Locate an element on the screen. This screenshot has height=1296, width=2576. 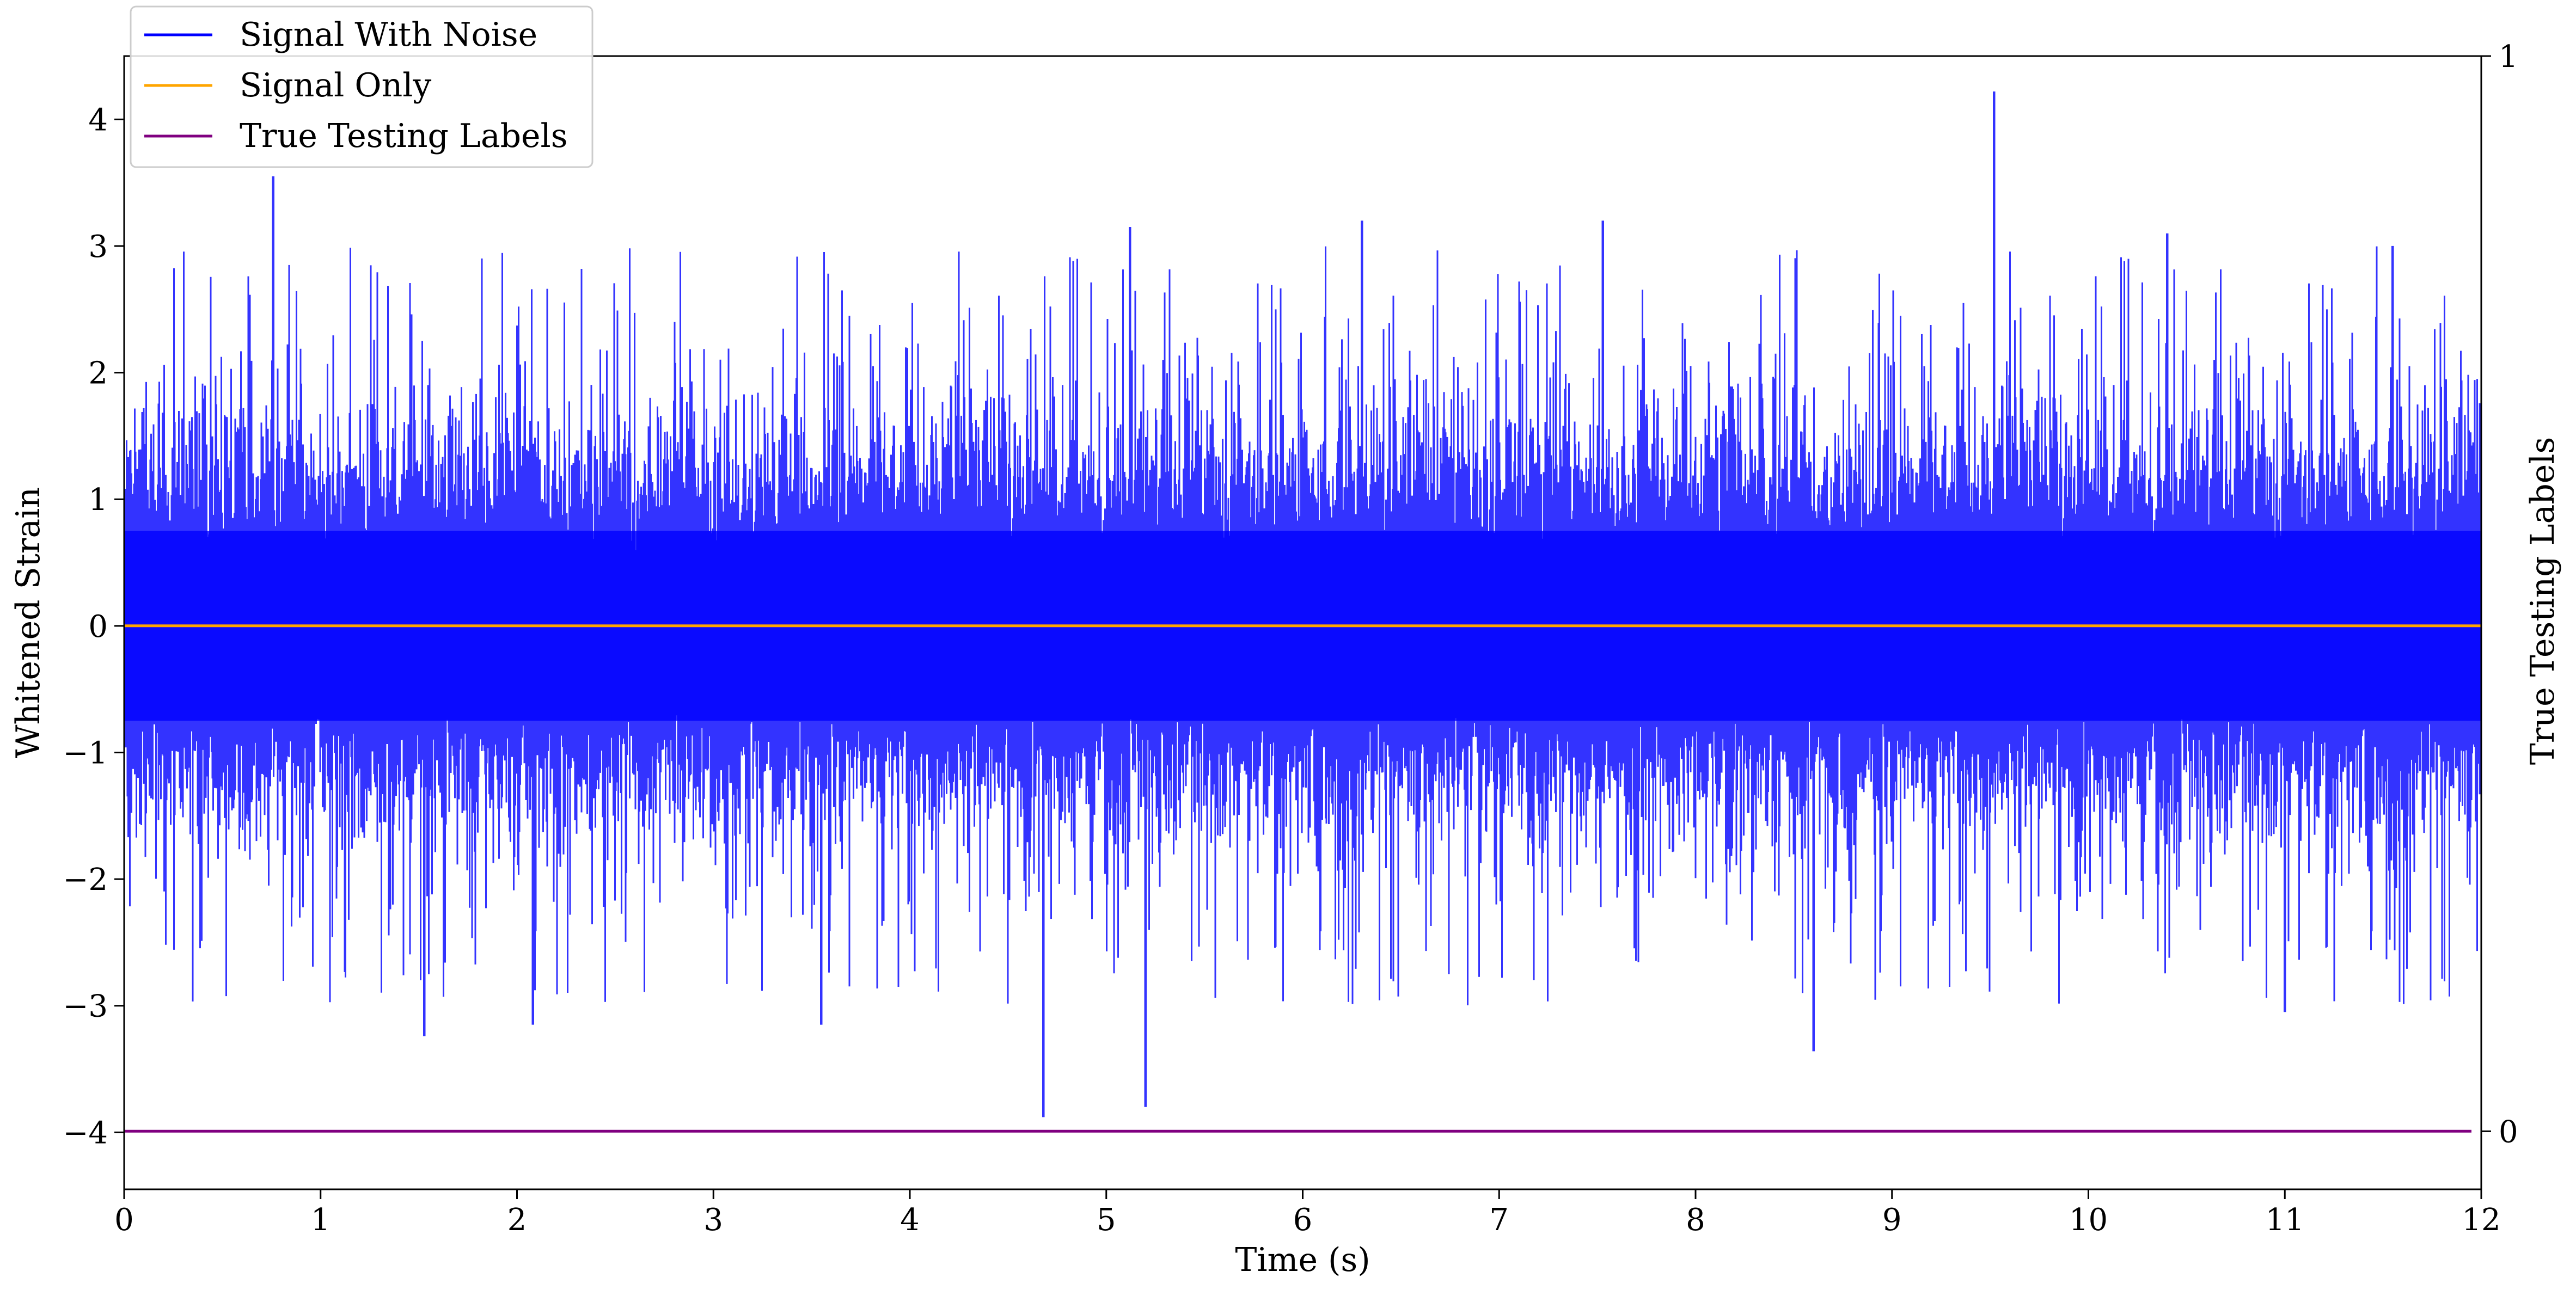
x-tick-label: 12 is located at coordinates (2481, 1220).